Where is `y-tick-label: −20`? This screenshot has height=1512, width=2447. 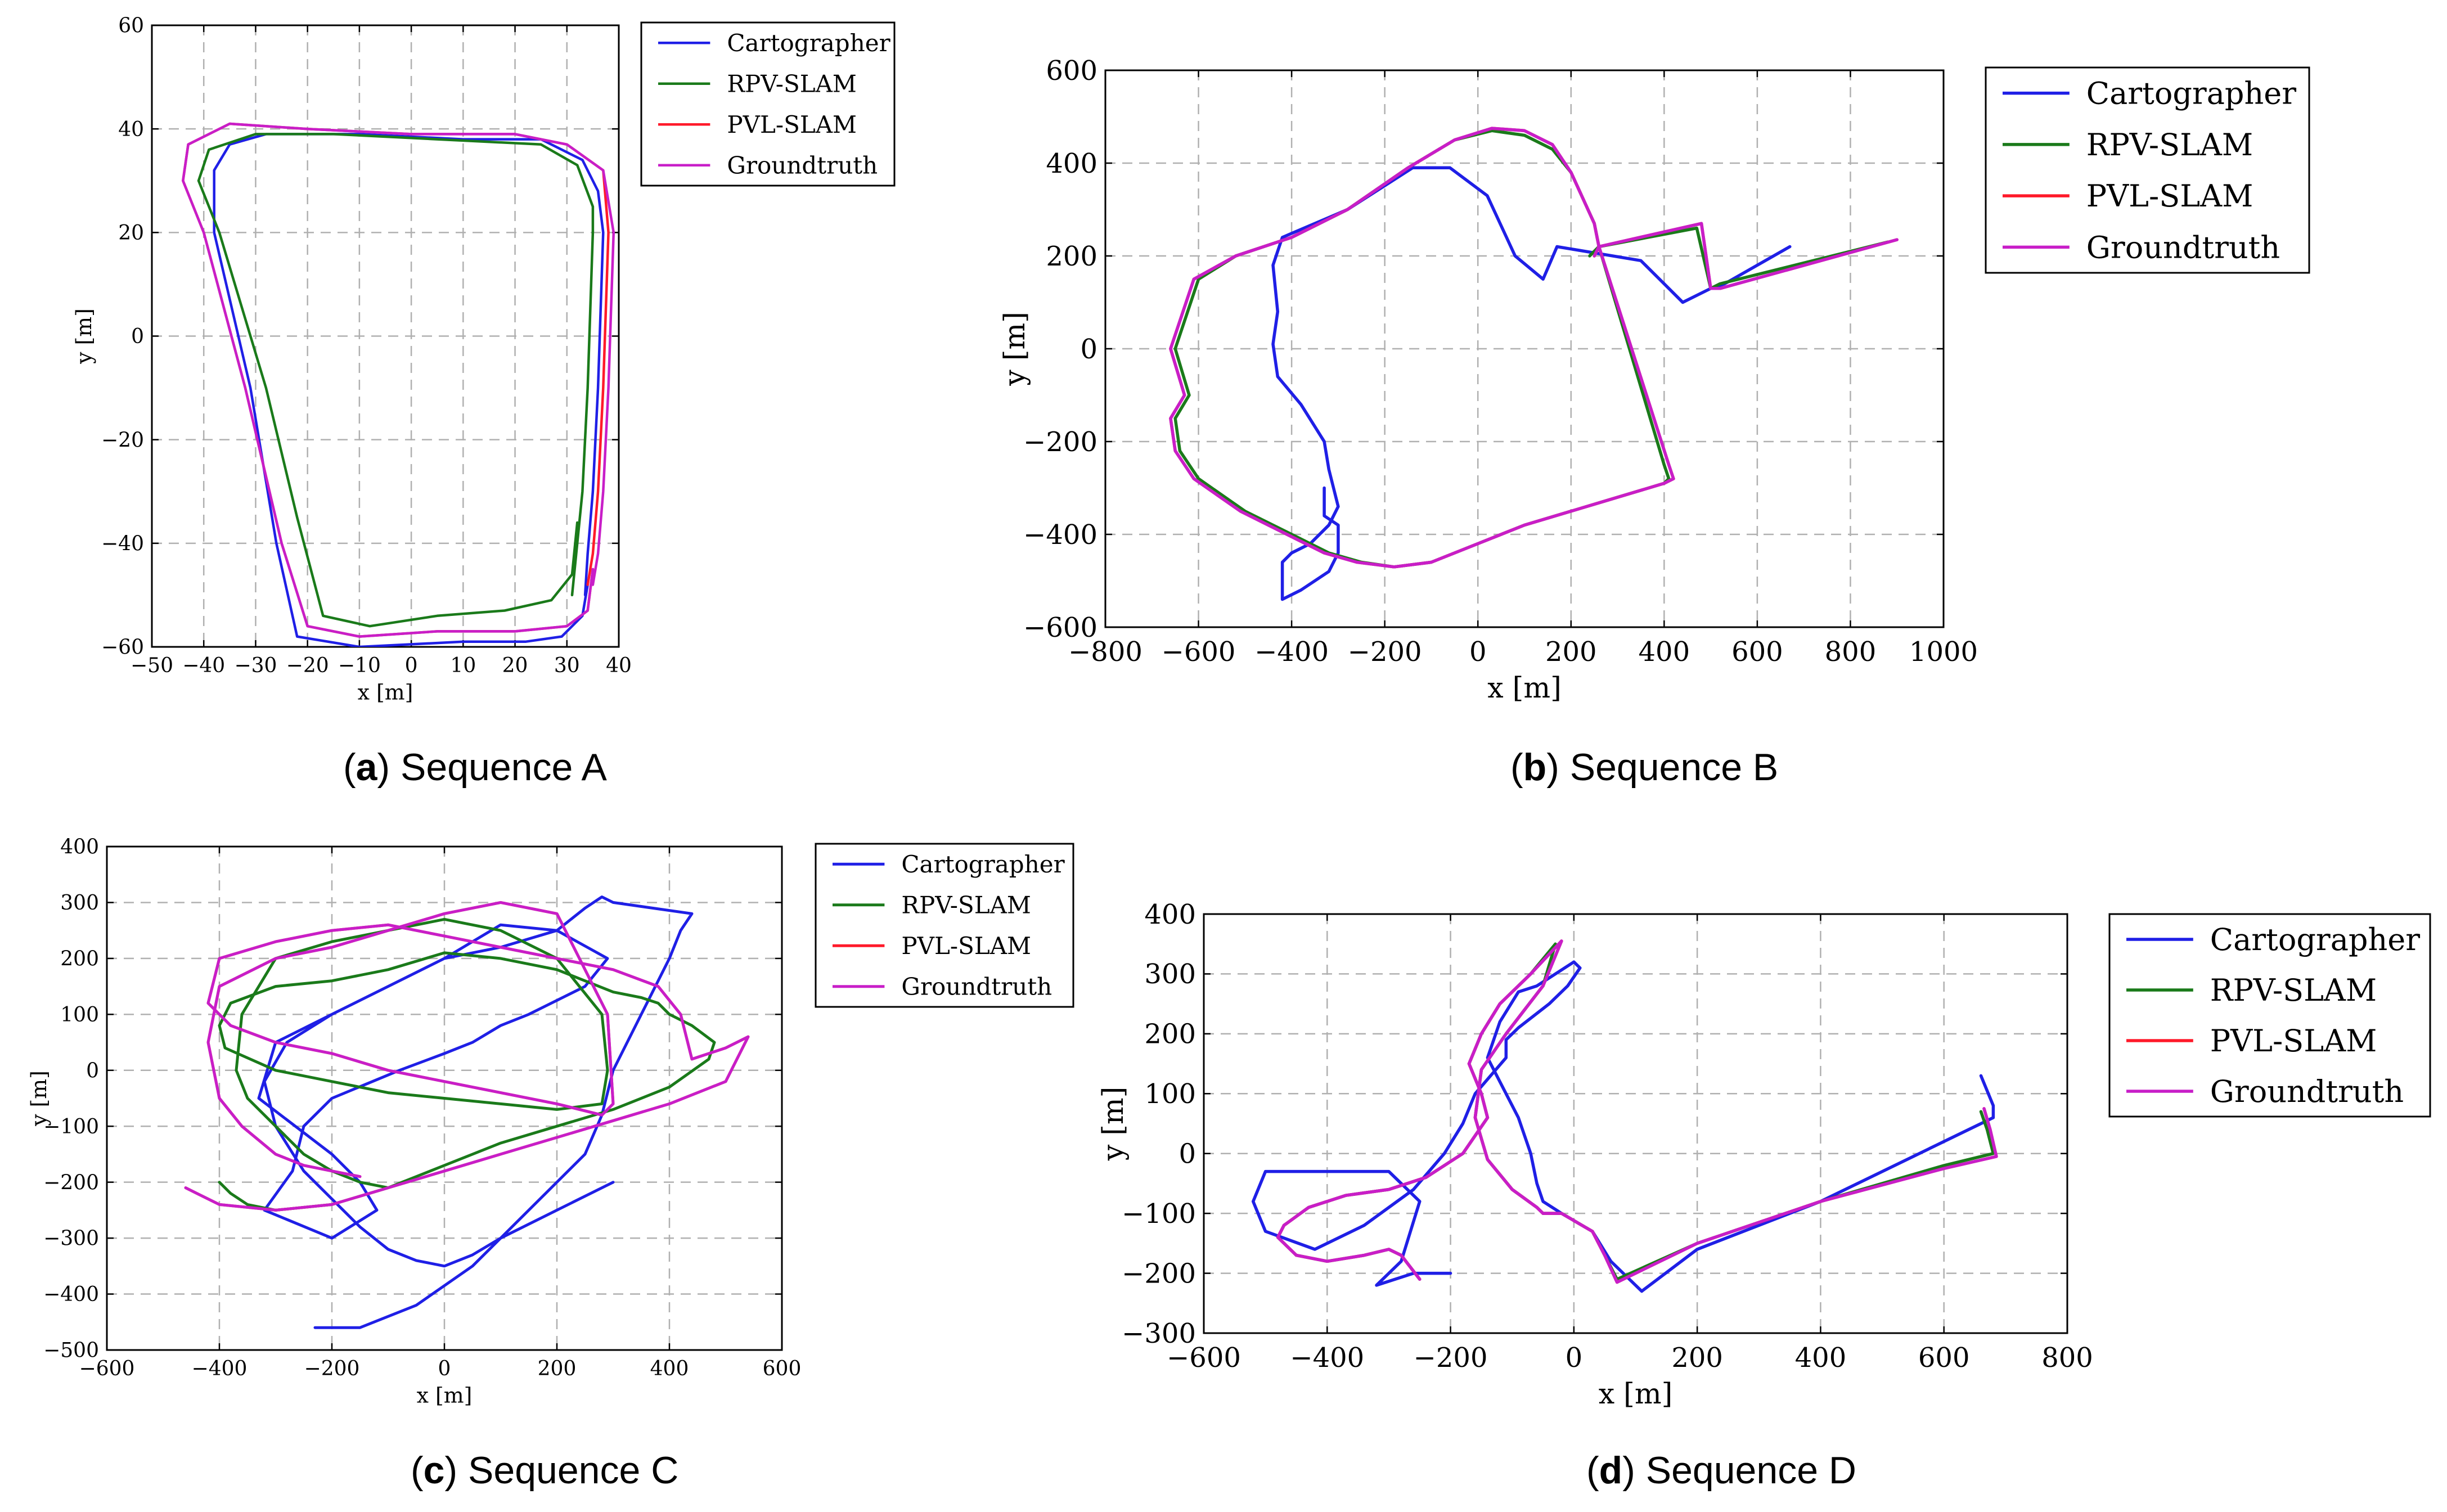 y-tick-label: −20 is located at coordinates (122, 440).